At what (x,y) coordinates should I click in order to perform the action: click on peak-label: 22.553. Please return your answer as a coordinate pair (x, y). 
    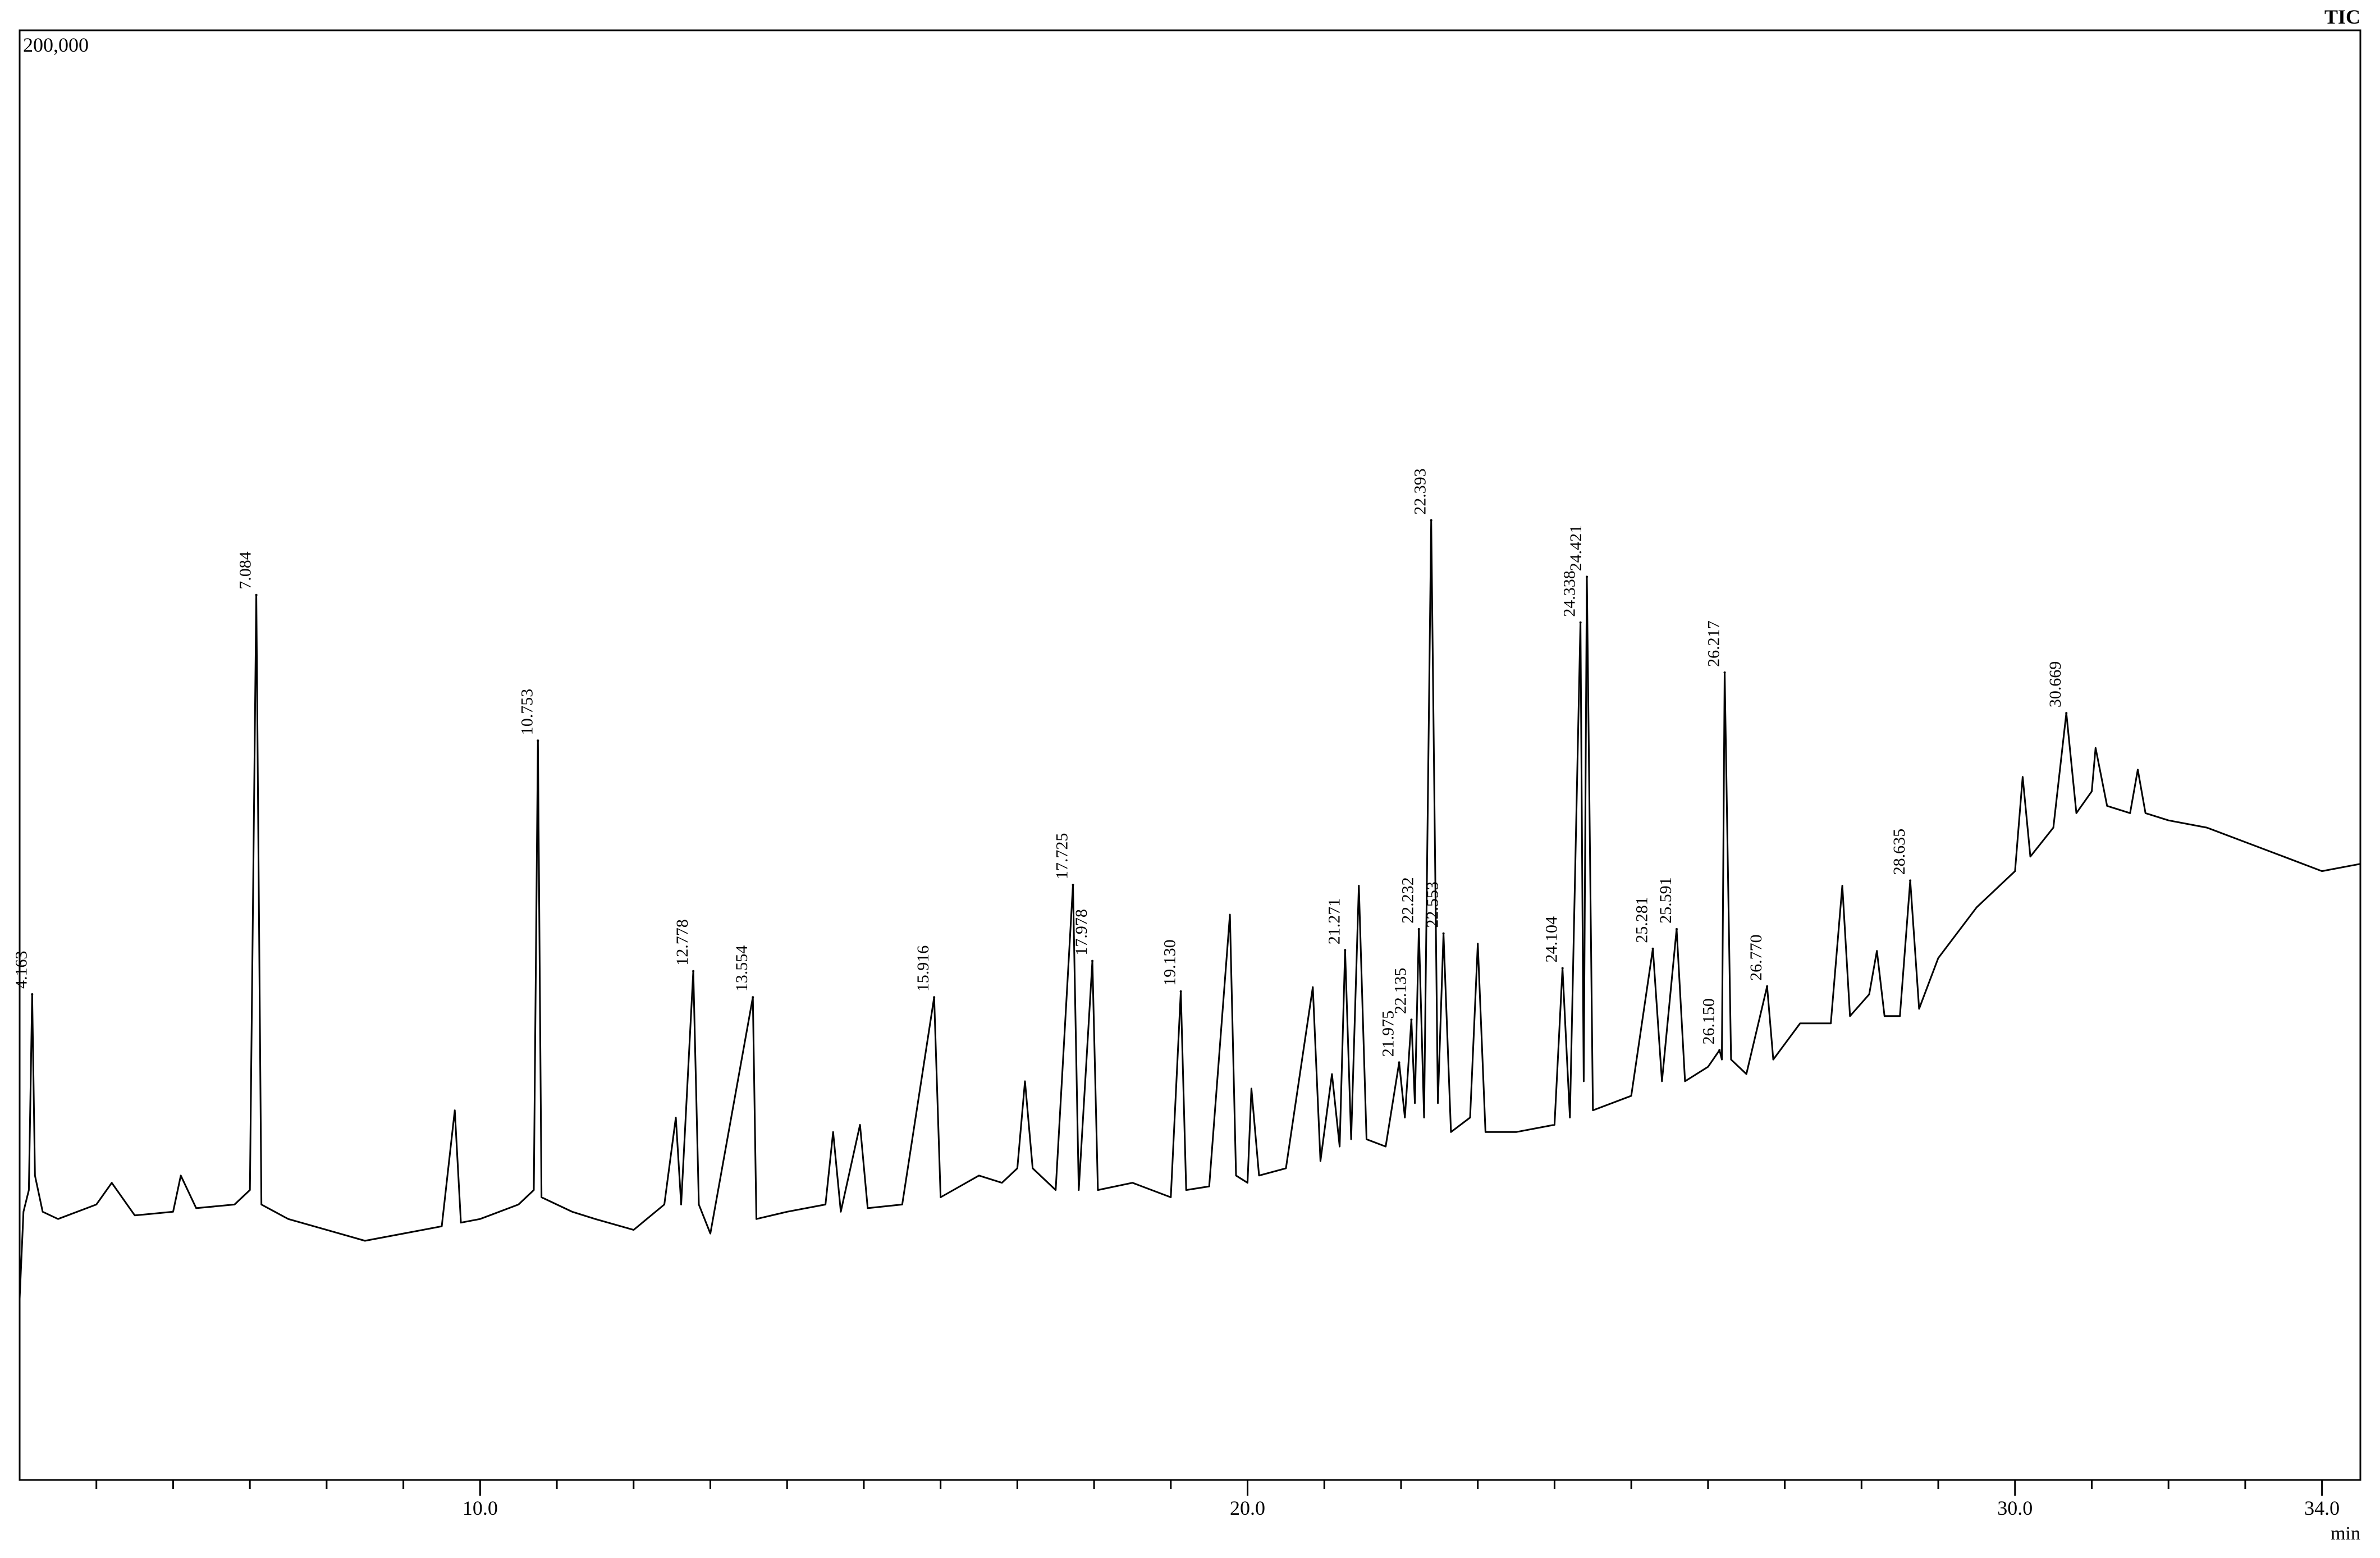
    Looking at the image, I should click on (1433, 904).